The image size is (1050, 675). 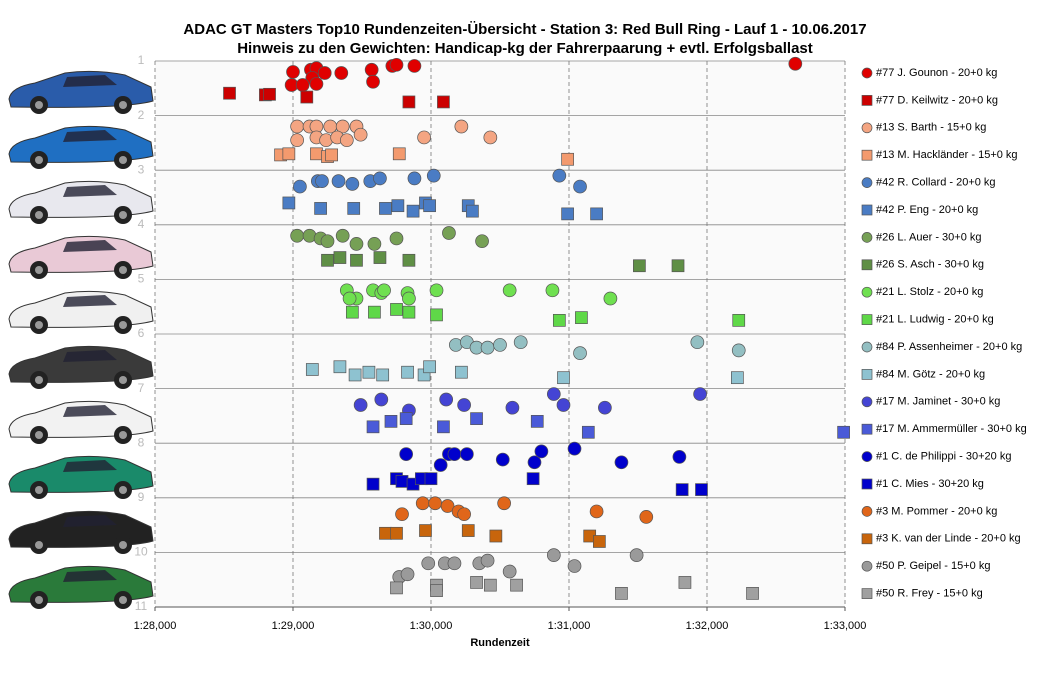 I want to click on legend-label: #26 L. Auer - 30+0 kg, so click(x=929, y=237).